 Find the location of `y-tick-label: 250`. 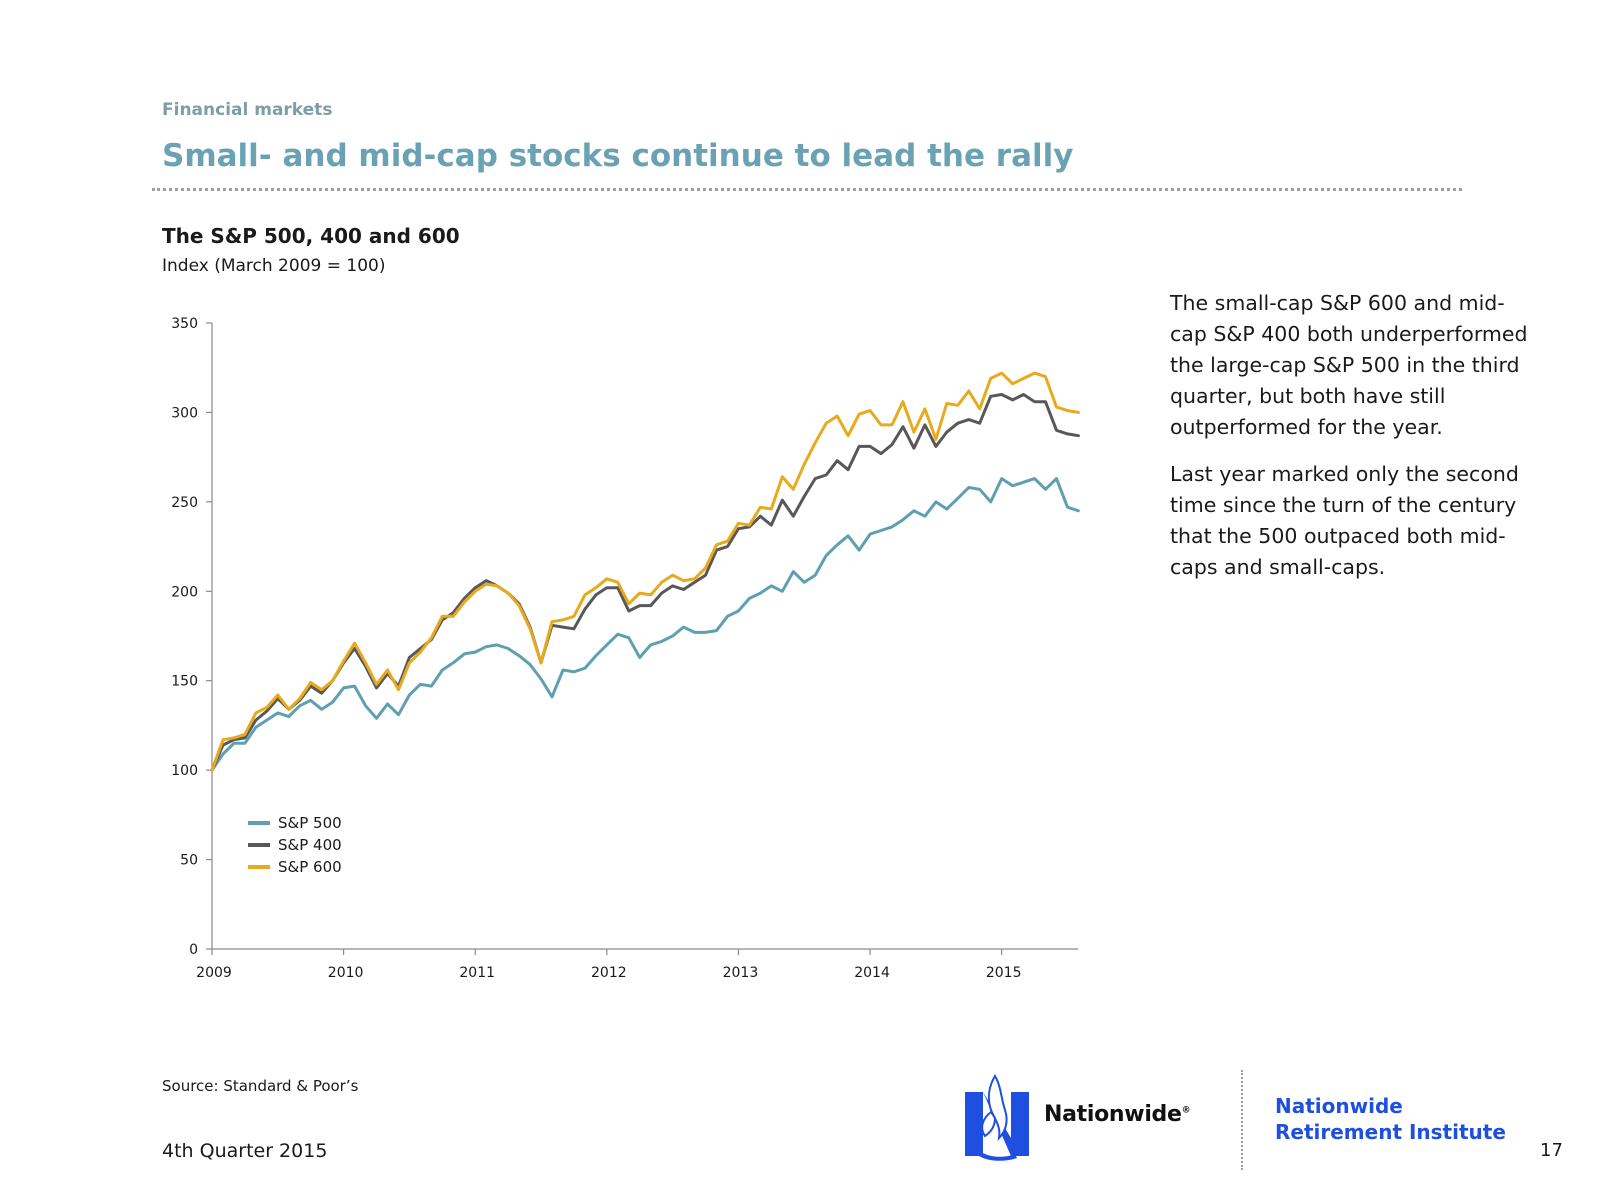

y-tick-label: 250 is located at coordinates (184, 503).